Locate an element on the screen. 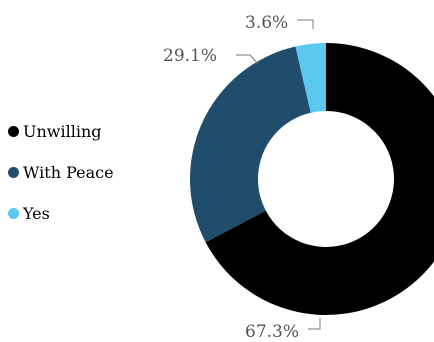 The image size is (434, 342). legend-item-unwilling: Unwilling is located at coordinates (61, 131).